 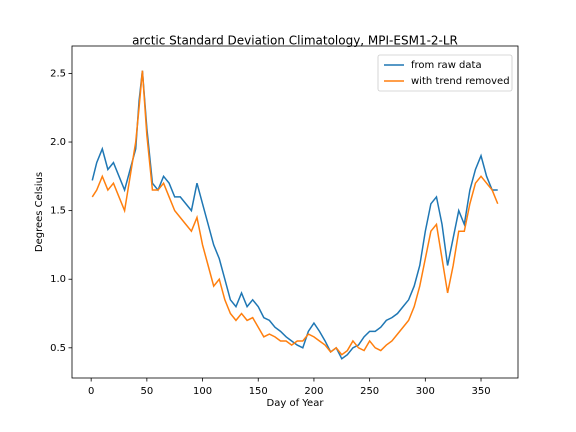 I want to click on x-tick-label: 350, so click(x=480, y=391).